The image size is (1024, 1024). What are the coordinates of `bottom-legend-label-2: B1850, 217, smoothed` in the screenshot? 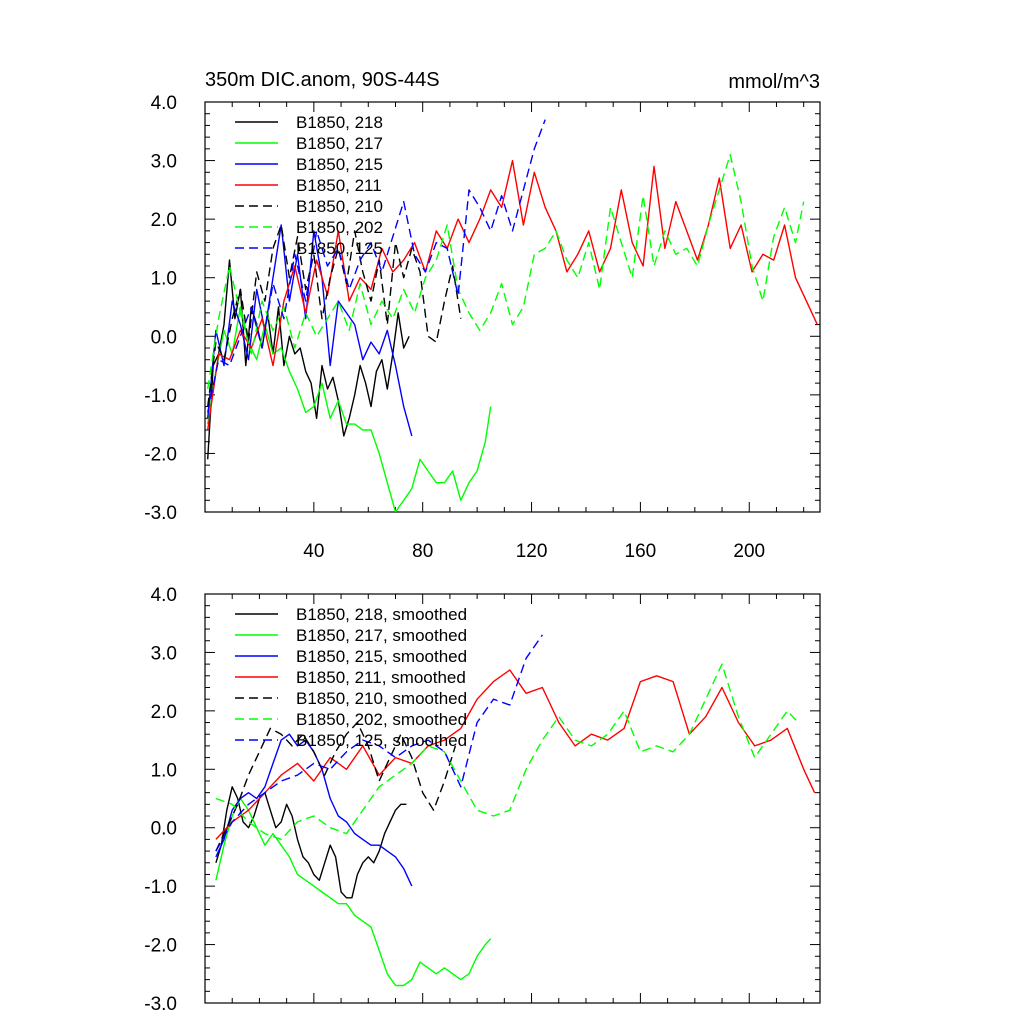 It's located at (381, 635).